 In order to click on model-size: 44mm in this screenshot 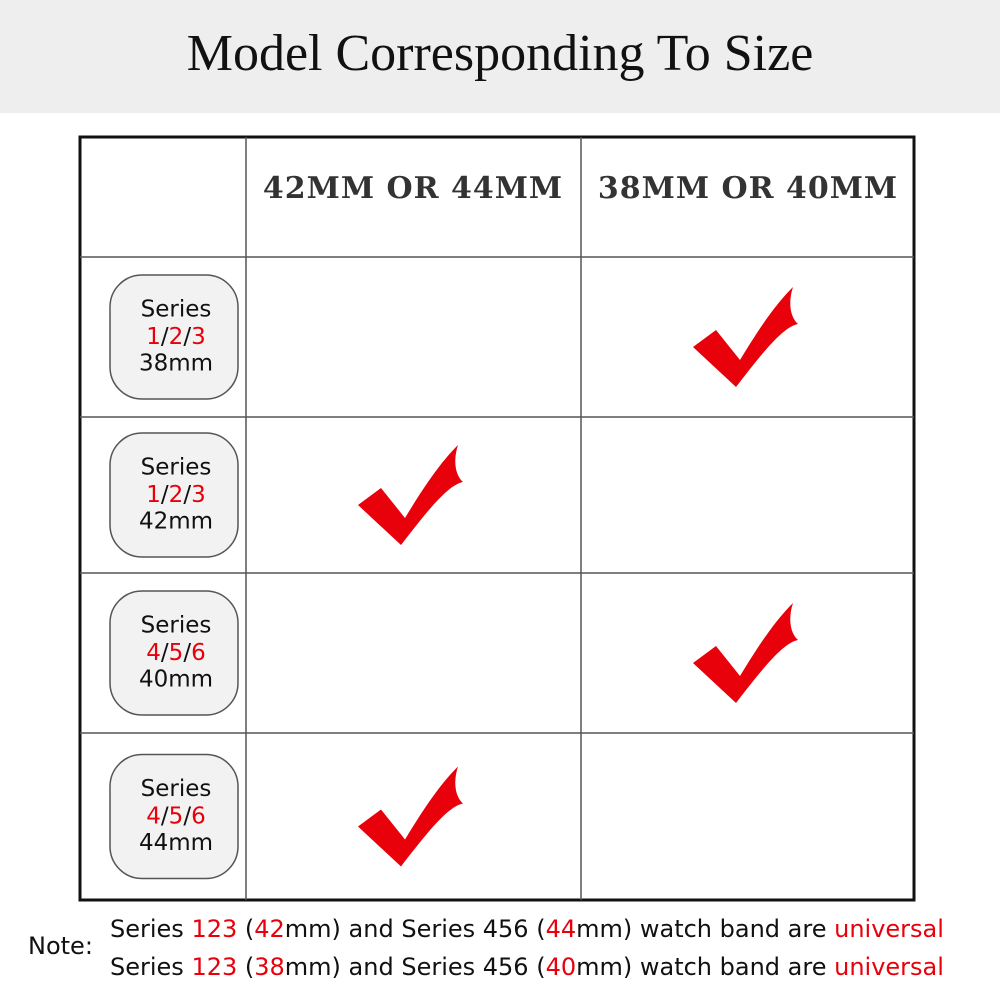, I will do `click(176, 843)`.